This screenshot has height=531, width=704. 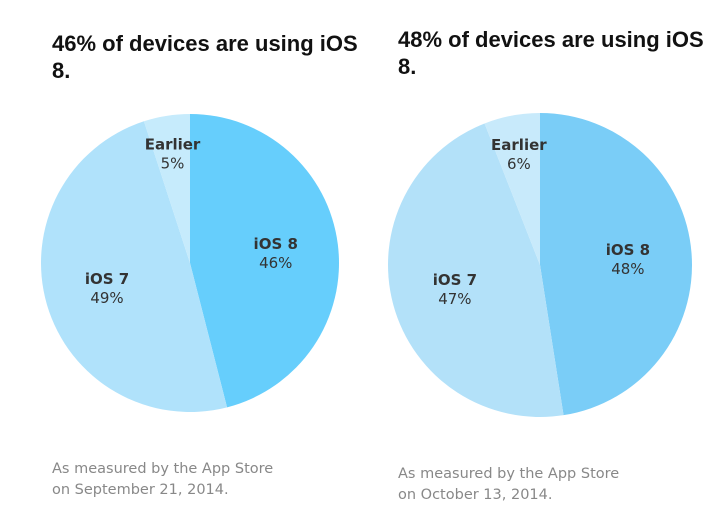 What do you see at coordinates (551, 53) in the screenshot?
I see `chart-title-2: 48% of devices are using iOS 8.` at bounding box center [551, 53].